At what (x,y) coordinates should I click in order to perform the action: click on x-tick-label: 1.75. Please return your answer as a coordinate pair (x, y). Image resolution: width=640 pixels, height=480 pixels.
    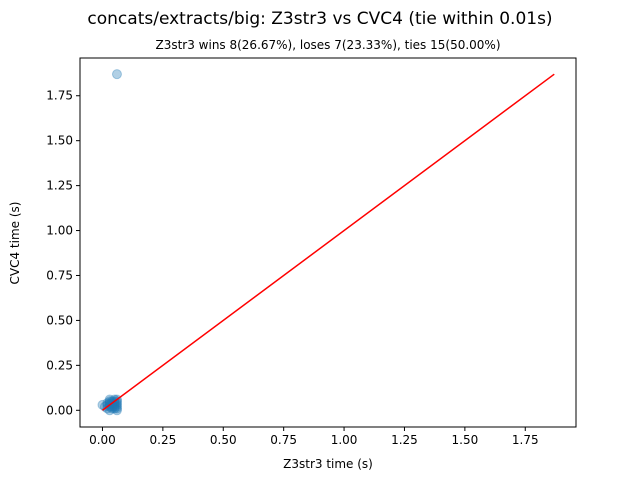
    Looking at the image, I should click on (525, 440).